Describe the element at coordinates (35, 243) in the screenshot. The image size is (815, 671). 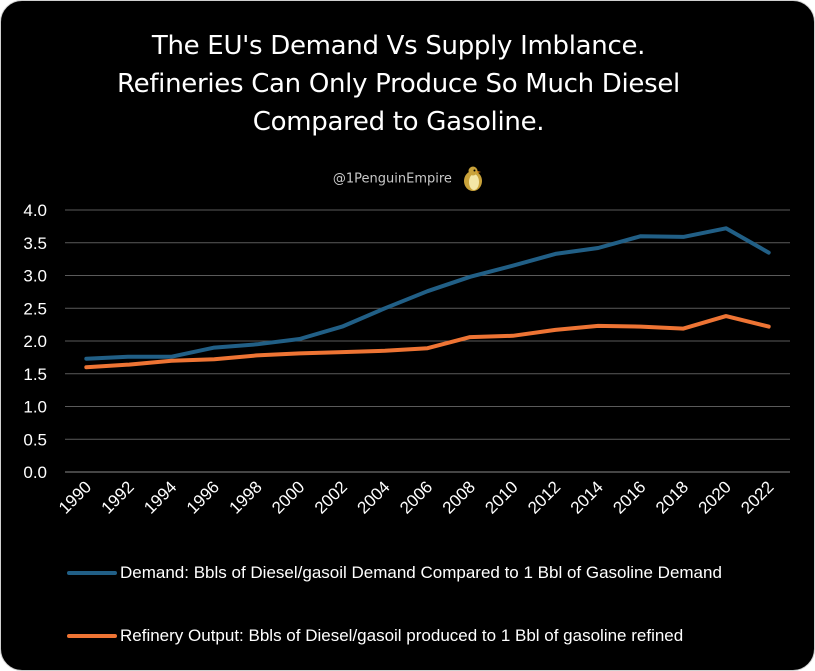
I see `y-tick-label: 3.5` at that location.